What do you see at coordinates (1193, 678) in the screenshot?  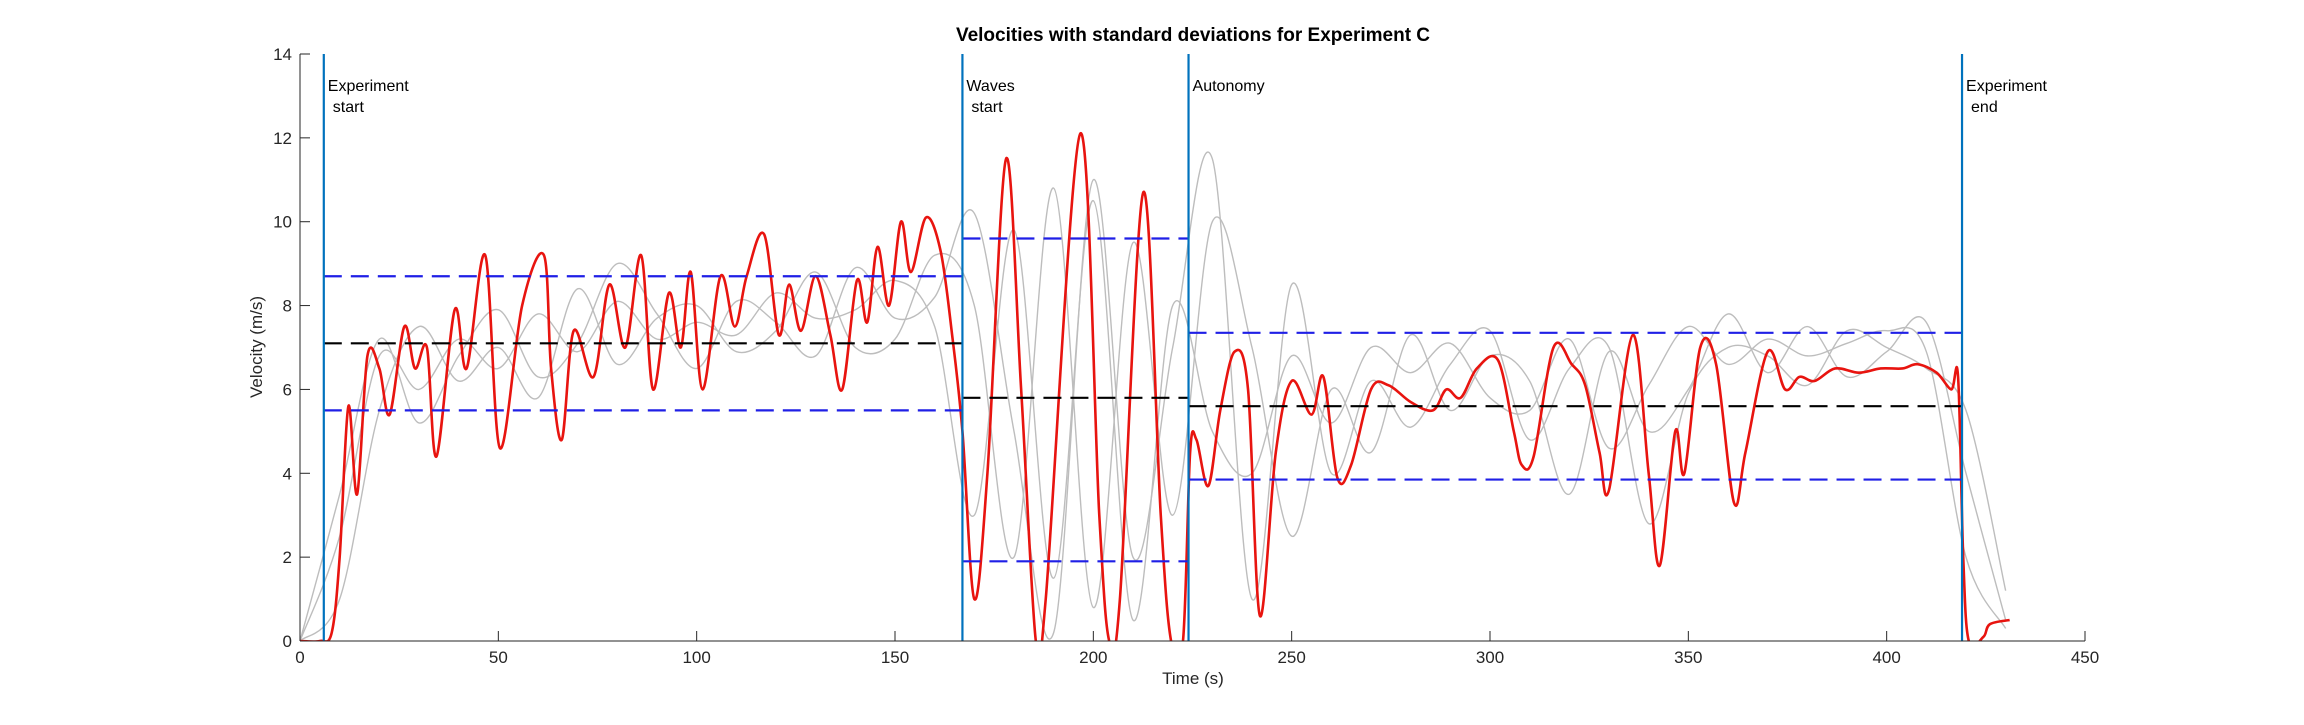 I see `x-axis-label: Time (s)` at bounding box center [1193, 678].